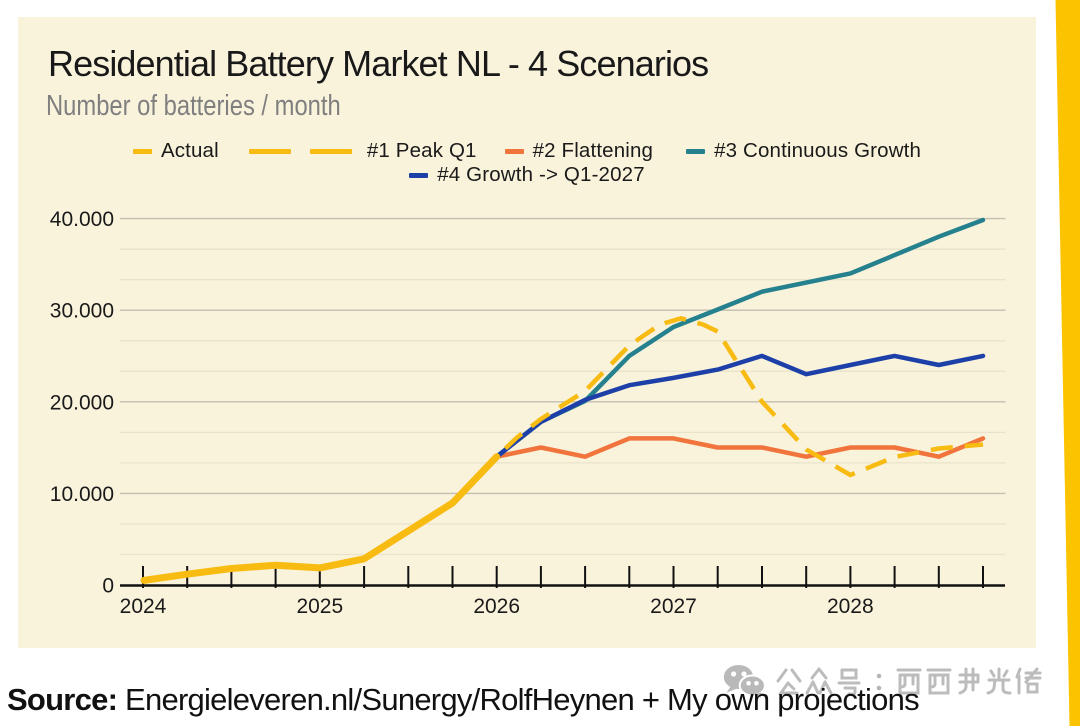 The width and height of the screenshot is (1080, 726). Describe the element at coordinates (496, 606) in the screenshot. I see `svg-text: 2026` at that location.